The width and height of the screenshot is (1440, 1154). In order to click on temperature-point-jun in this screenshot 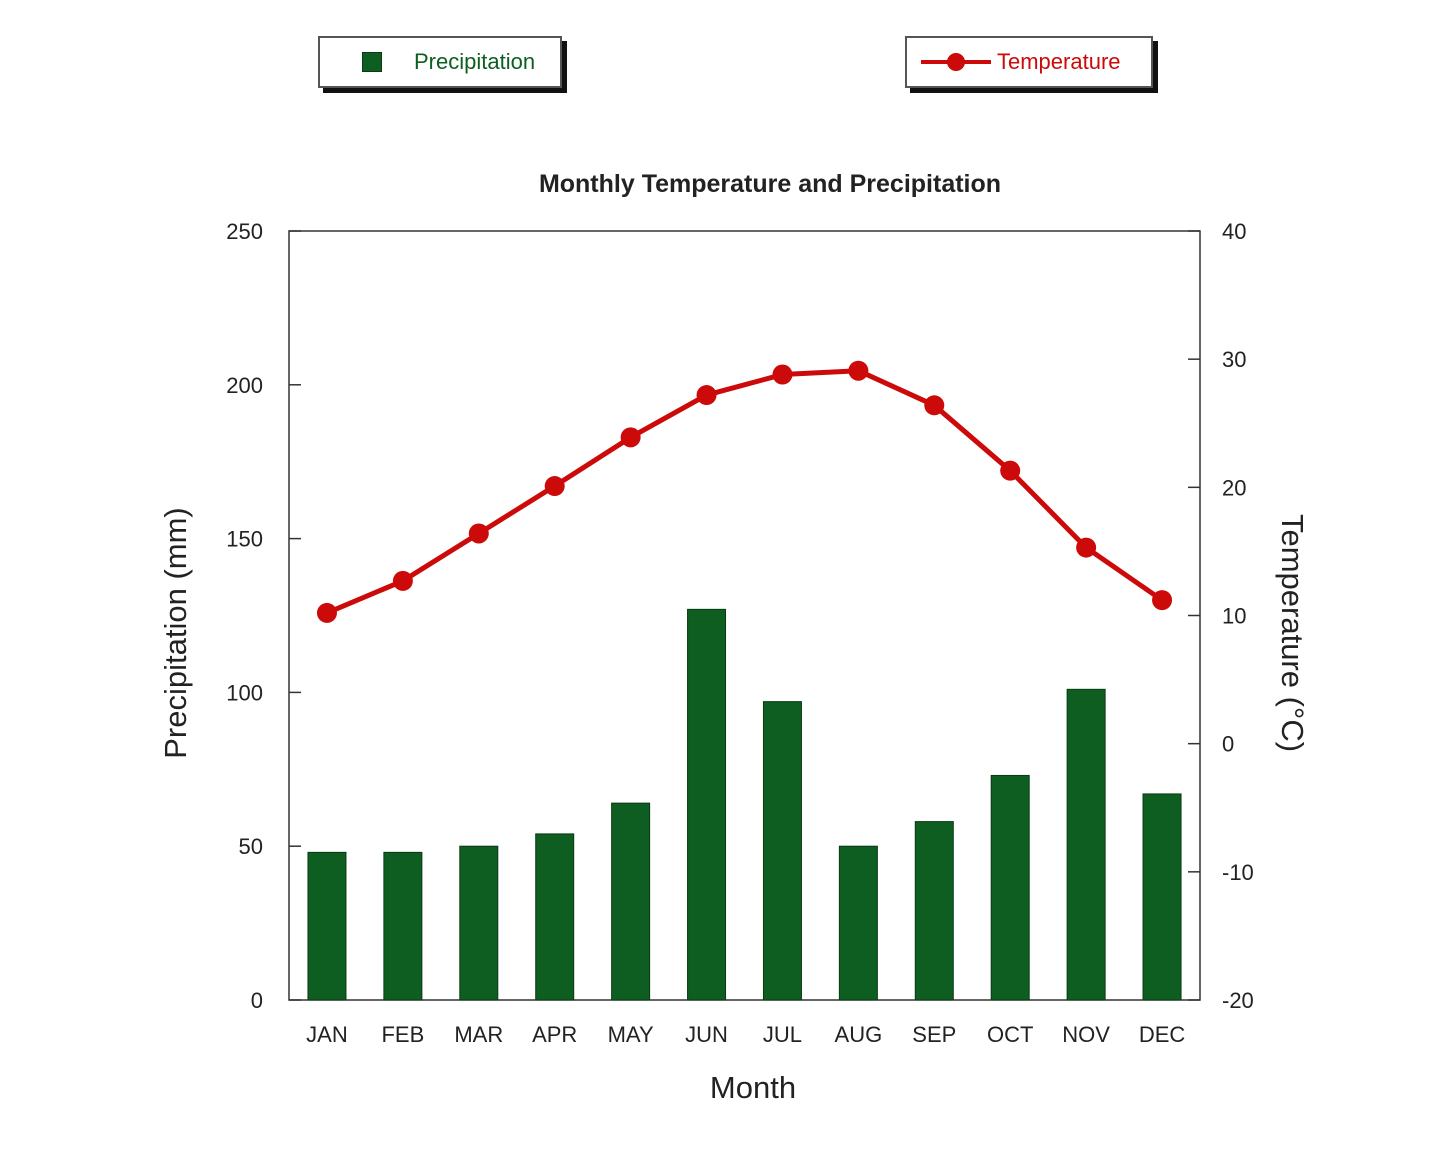, I will do `click(706, 395)`.